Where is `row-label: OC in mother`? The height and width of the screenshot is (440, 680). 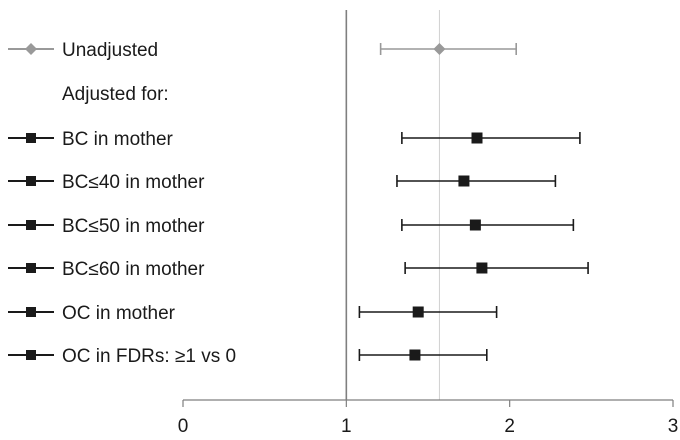
row-label: OC in mother is located at coordinates (119, 313).